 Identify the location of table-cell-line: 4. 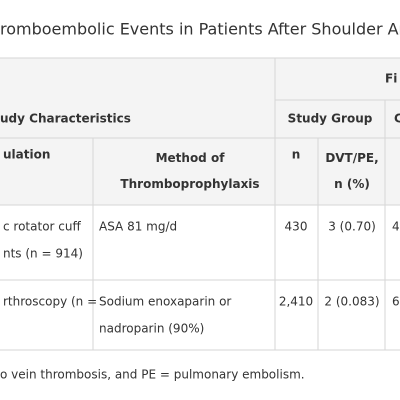
(396, 227).